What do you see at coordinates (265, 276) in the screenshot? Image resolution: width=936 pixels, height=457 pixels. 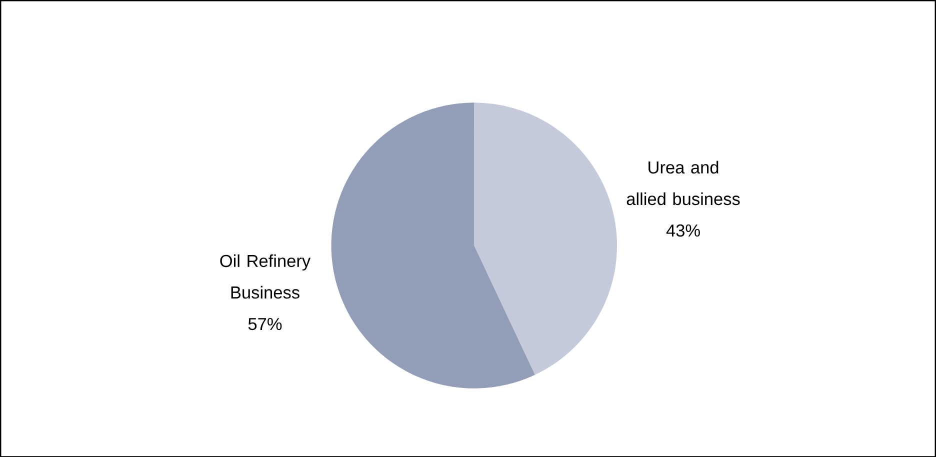 I see `slice-label: Oil Refinery Business` at bounding box center [265, 276].